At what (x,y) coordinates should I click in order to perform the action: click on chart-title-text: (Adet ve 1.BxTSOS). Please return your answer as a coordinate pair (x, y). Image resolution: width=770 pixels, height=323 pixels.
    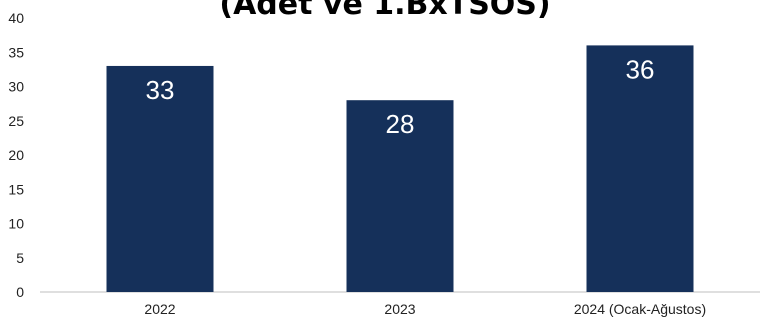
    Looking at the image, I should click on (384, 11).